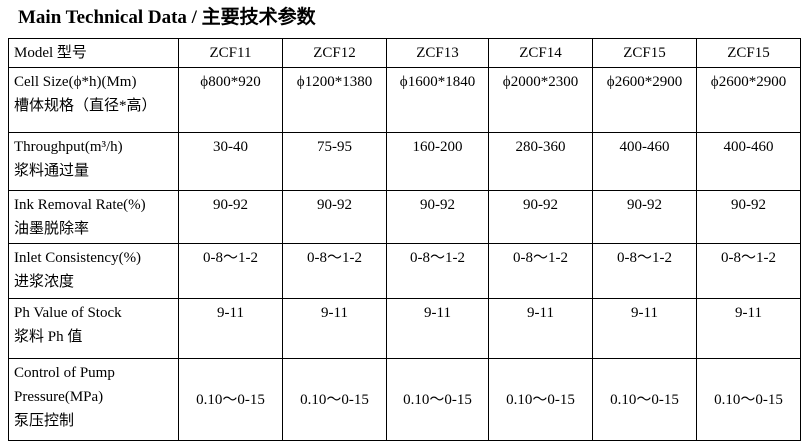  I want to click on header-cell: ZCF12, so click(334, 53).